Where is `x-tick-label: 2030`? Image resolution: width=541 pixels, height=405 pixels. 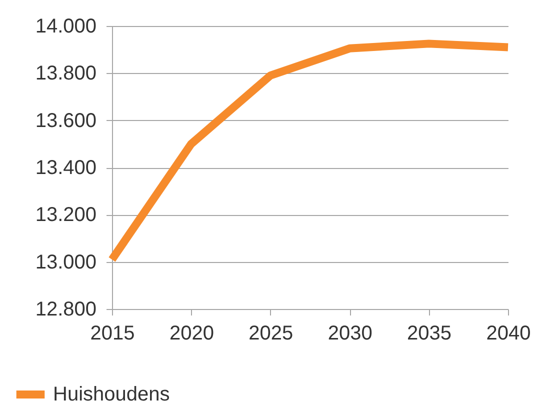
x-tick-label: 2030 is located at coordinates (350, 333).